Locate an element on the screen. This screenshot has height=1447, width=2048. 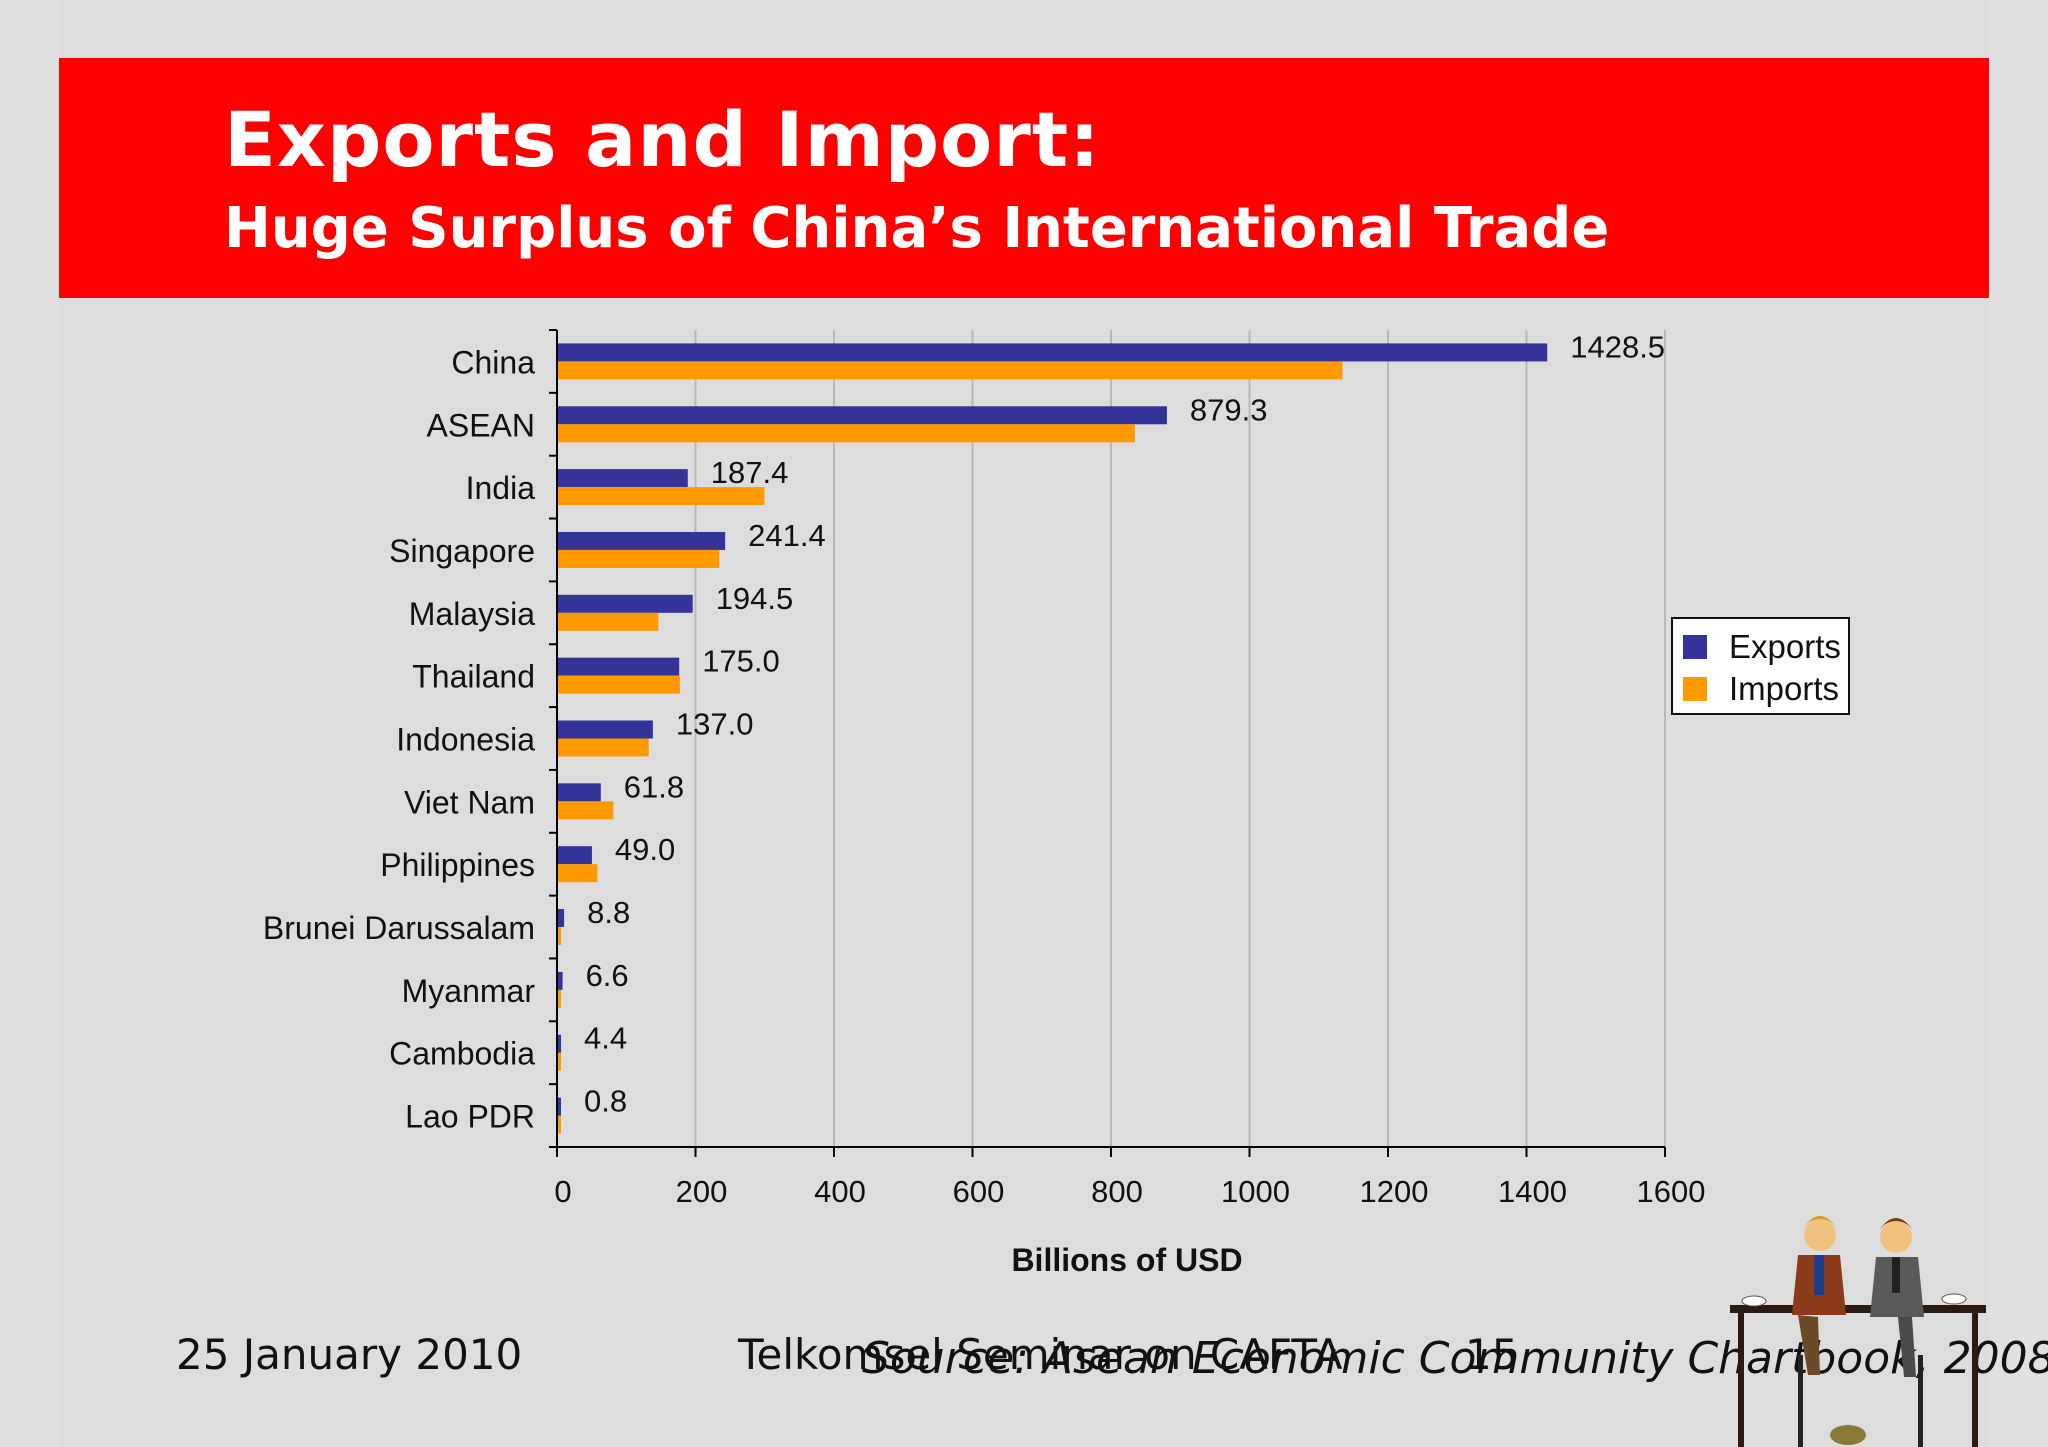
data-label: 175.0 is located at coordinates (741, 661).